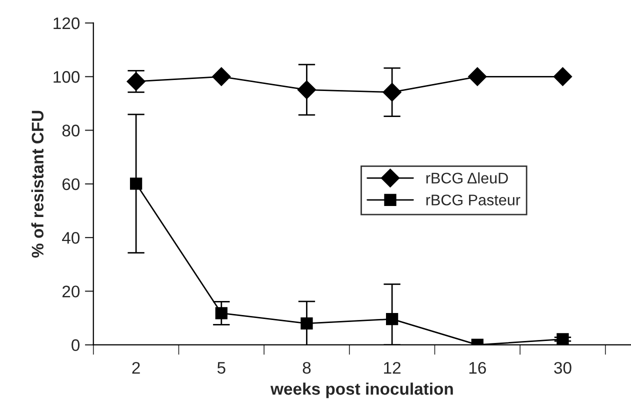  What do you see at coordinates (473, 200) in the screenshot?
I see `legend-label: rBCG Pasteur` at bounding box center [473, 200].